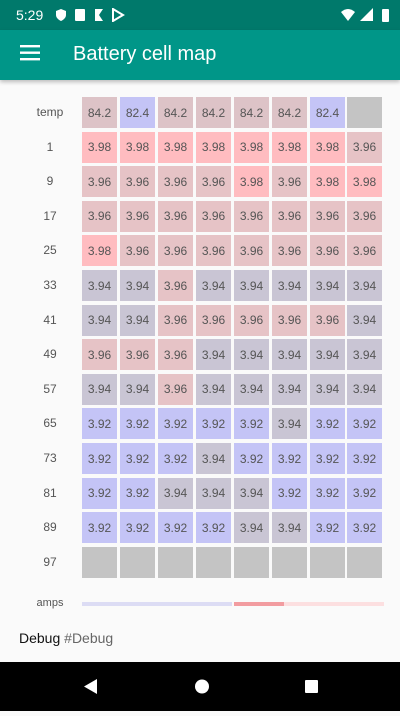 The height and width of the screenshot is (716, 400). I want to click on row-label: 65, so click(50, 423).